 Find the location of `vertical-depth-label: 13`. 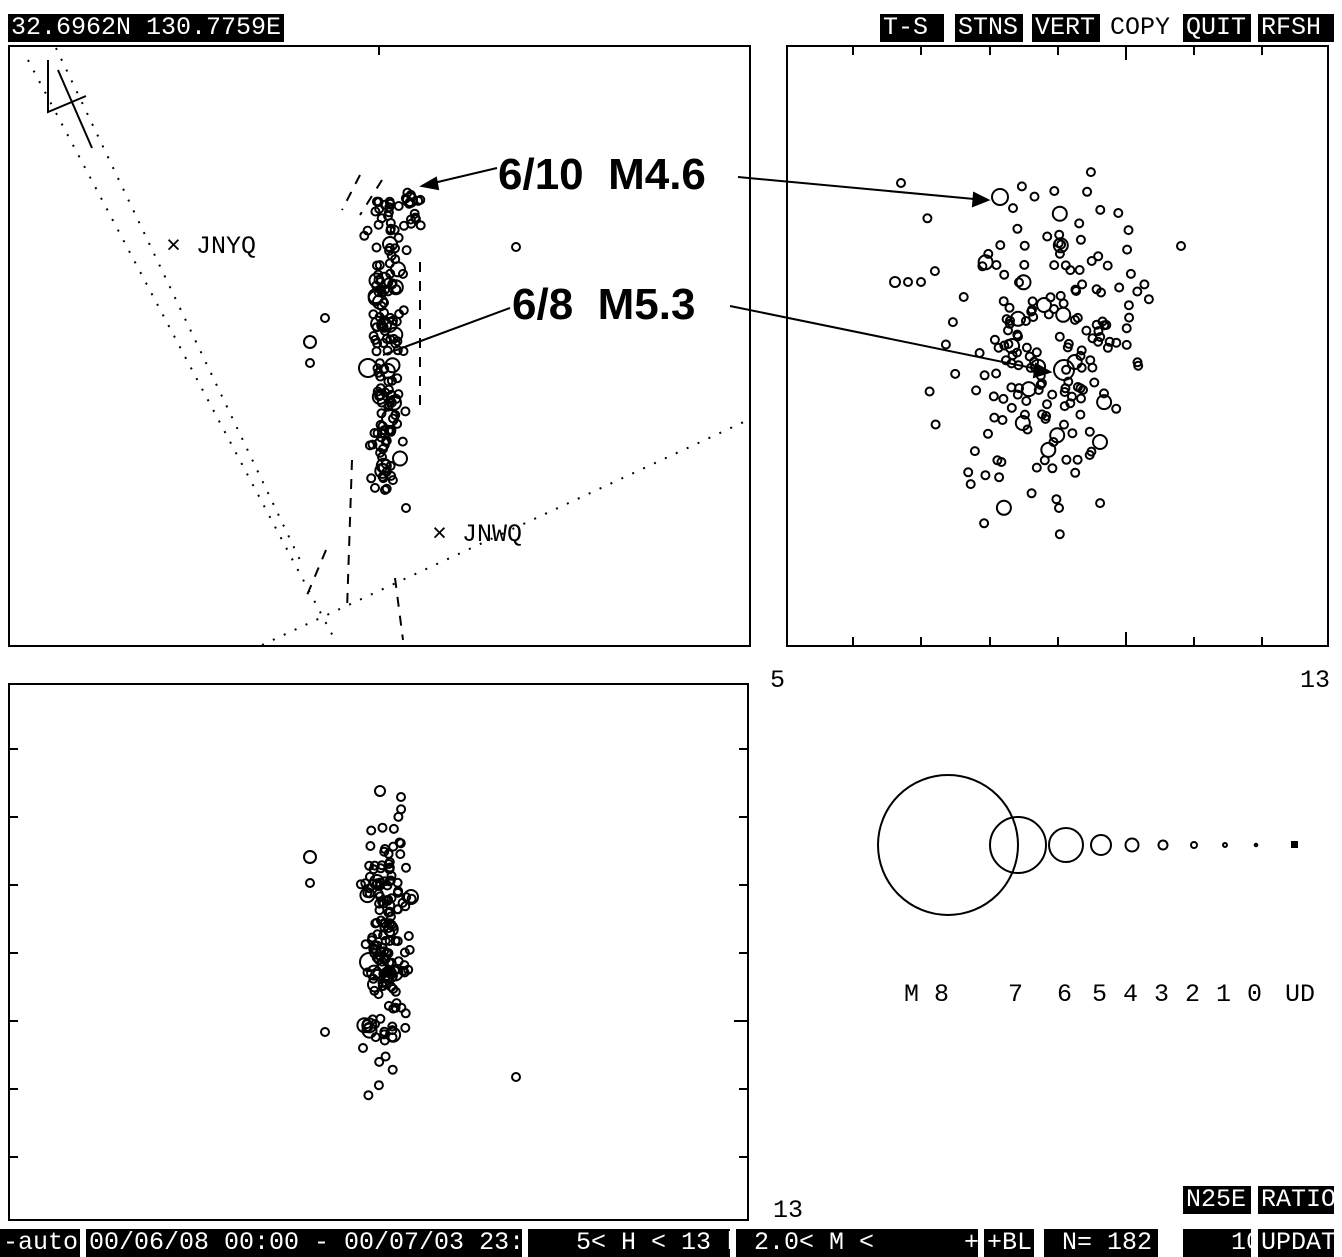

vertical-depth-label: 13 is located at coordinates (788, 1210).